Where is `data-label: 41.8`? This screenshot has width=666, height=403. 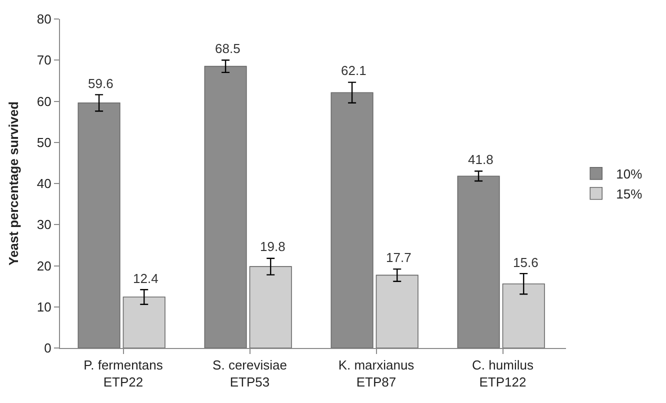 data-label: 41.8 is located at coordinates (481, 159).